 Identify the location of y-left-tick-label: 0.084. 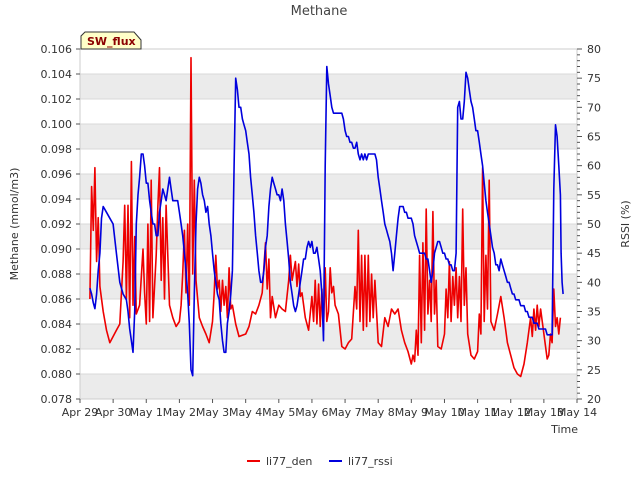
(57, 324).